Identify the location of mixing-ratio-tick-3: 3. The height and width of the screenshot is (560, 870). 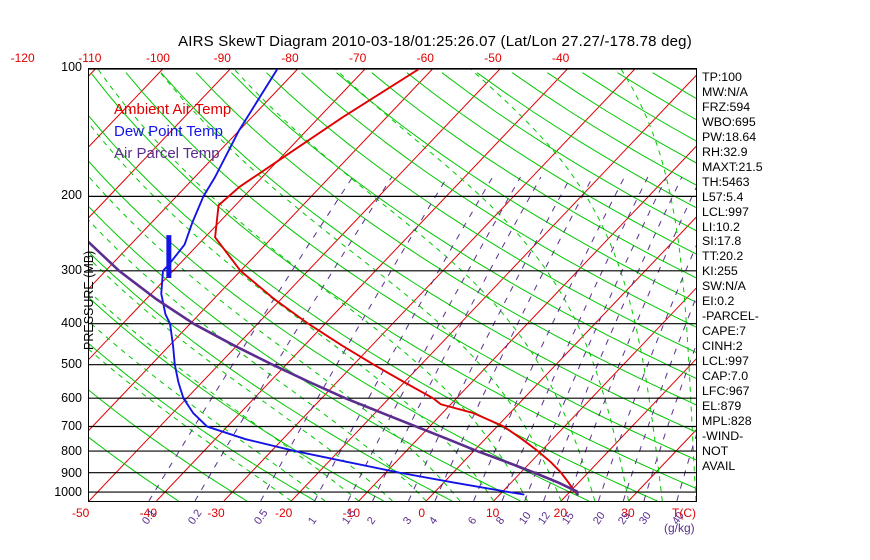
(407, 520).